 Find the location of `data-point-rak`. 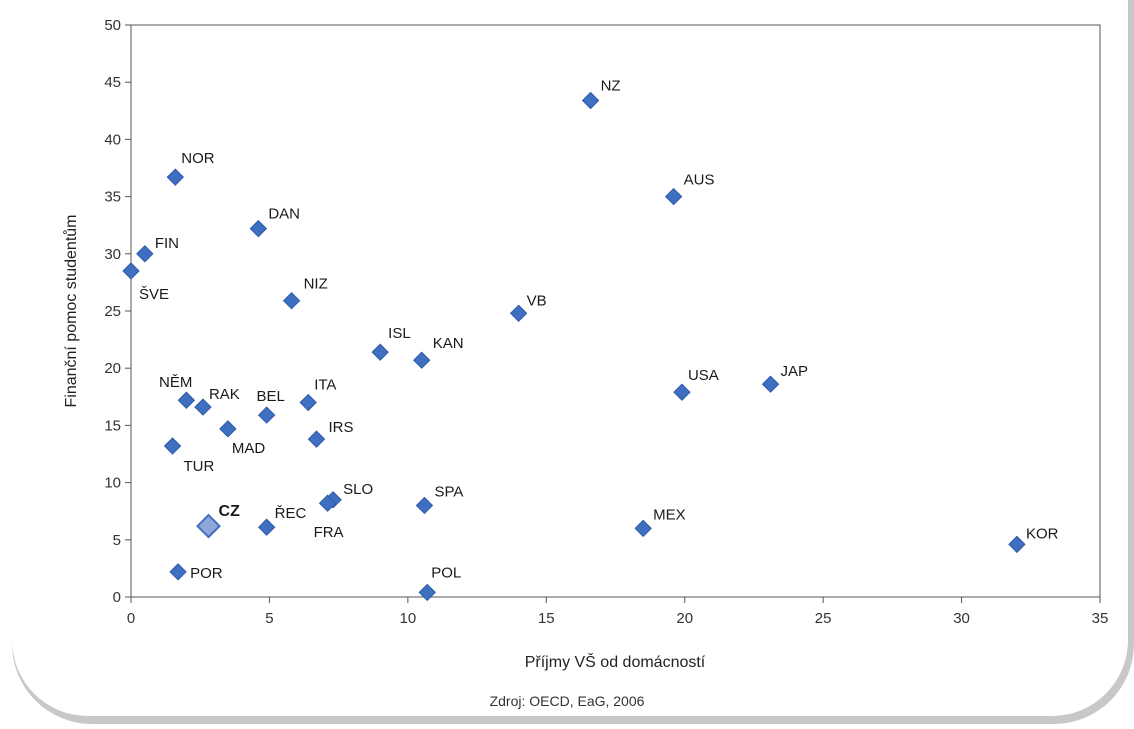

data-point-rak is located at coordinates (203, 407).